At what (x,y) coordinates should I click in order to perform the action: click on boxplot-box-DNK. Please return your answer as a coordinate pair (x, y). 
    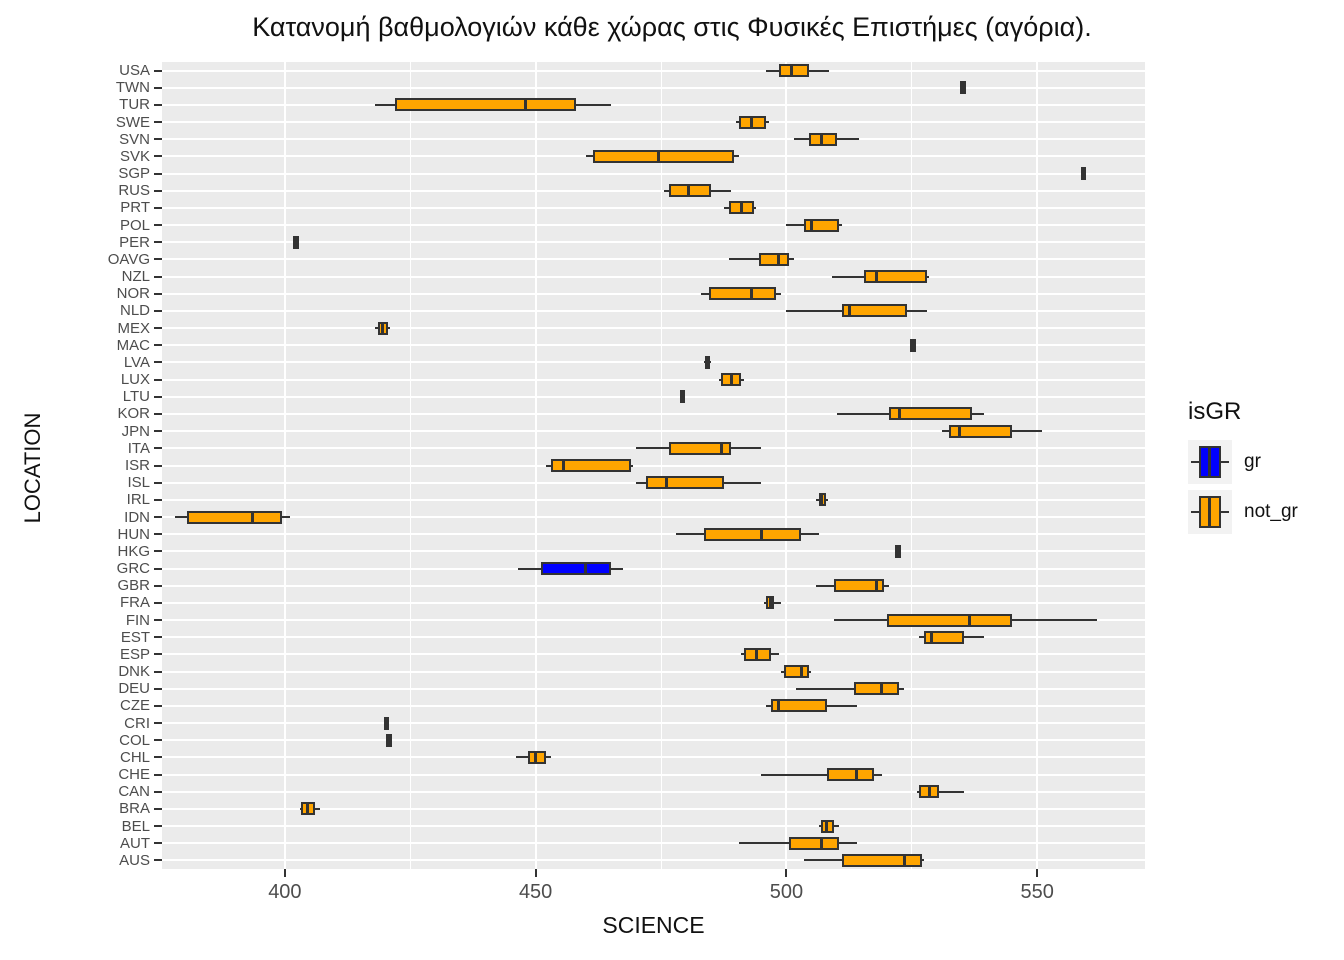
    Looking at the image, I should click on (796, 672).